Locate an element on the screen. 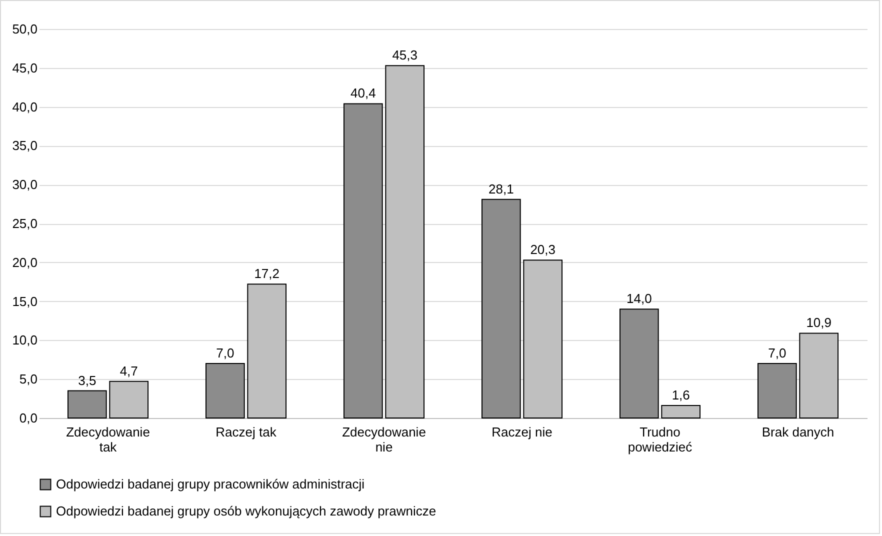  x-tick-label: Raczej tak is located at coordinates (246, 432).